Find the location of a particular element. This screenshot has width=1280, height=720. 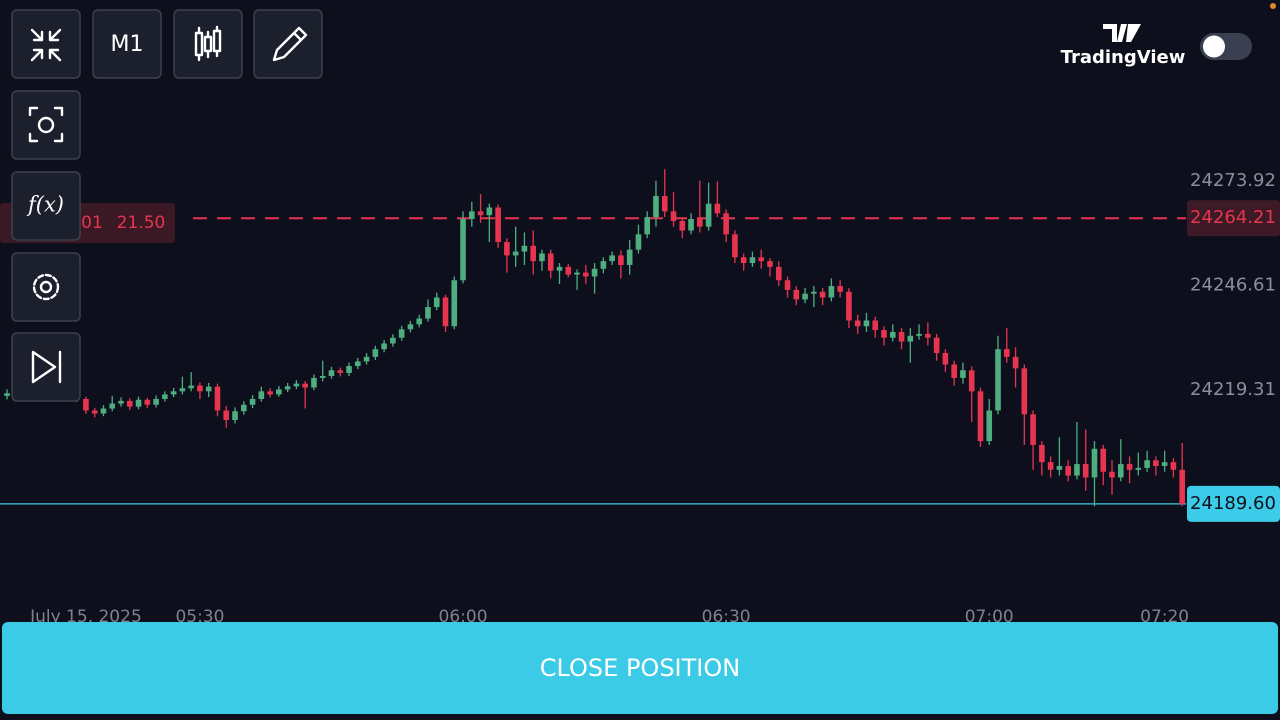

timeframe-label: M1 is located at coordinates (127, 44).